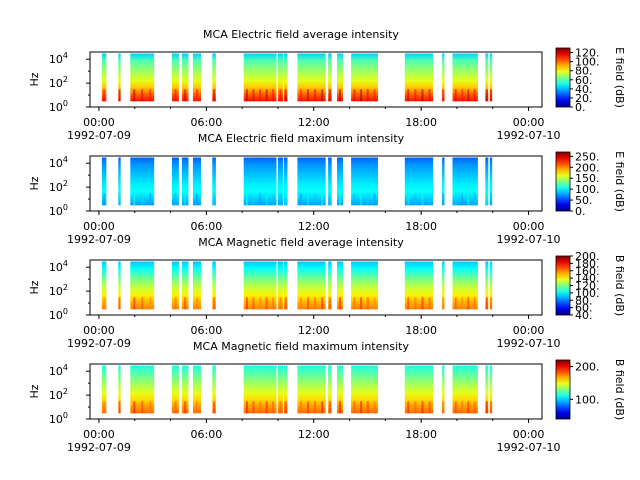 The image size is (640, 480). Describe the element at coordinates (316, 287) in the screenshot. I see `axes-frame` at that location.